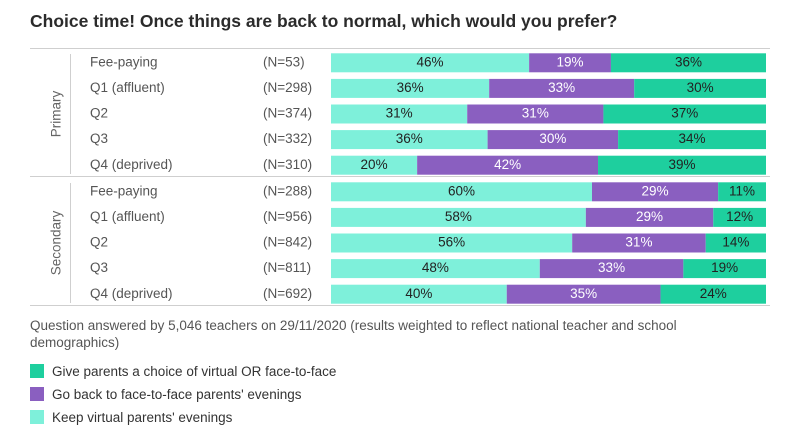 This screenshot has height=429, width=800. I want to click on legend-item-virtual: Keep virtual parents' evenings, so click(131, 417).